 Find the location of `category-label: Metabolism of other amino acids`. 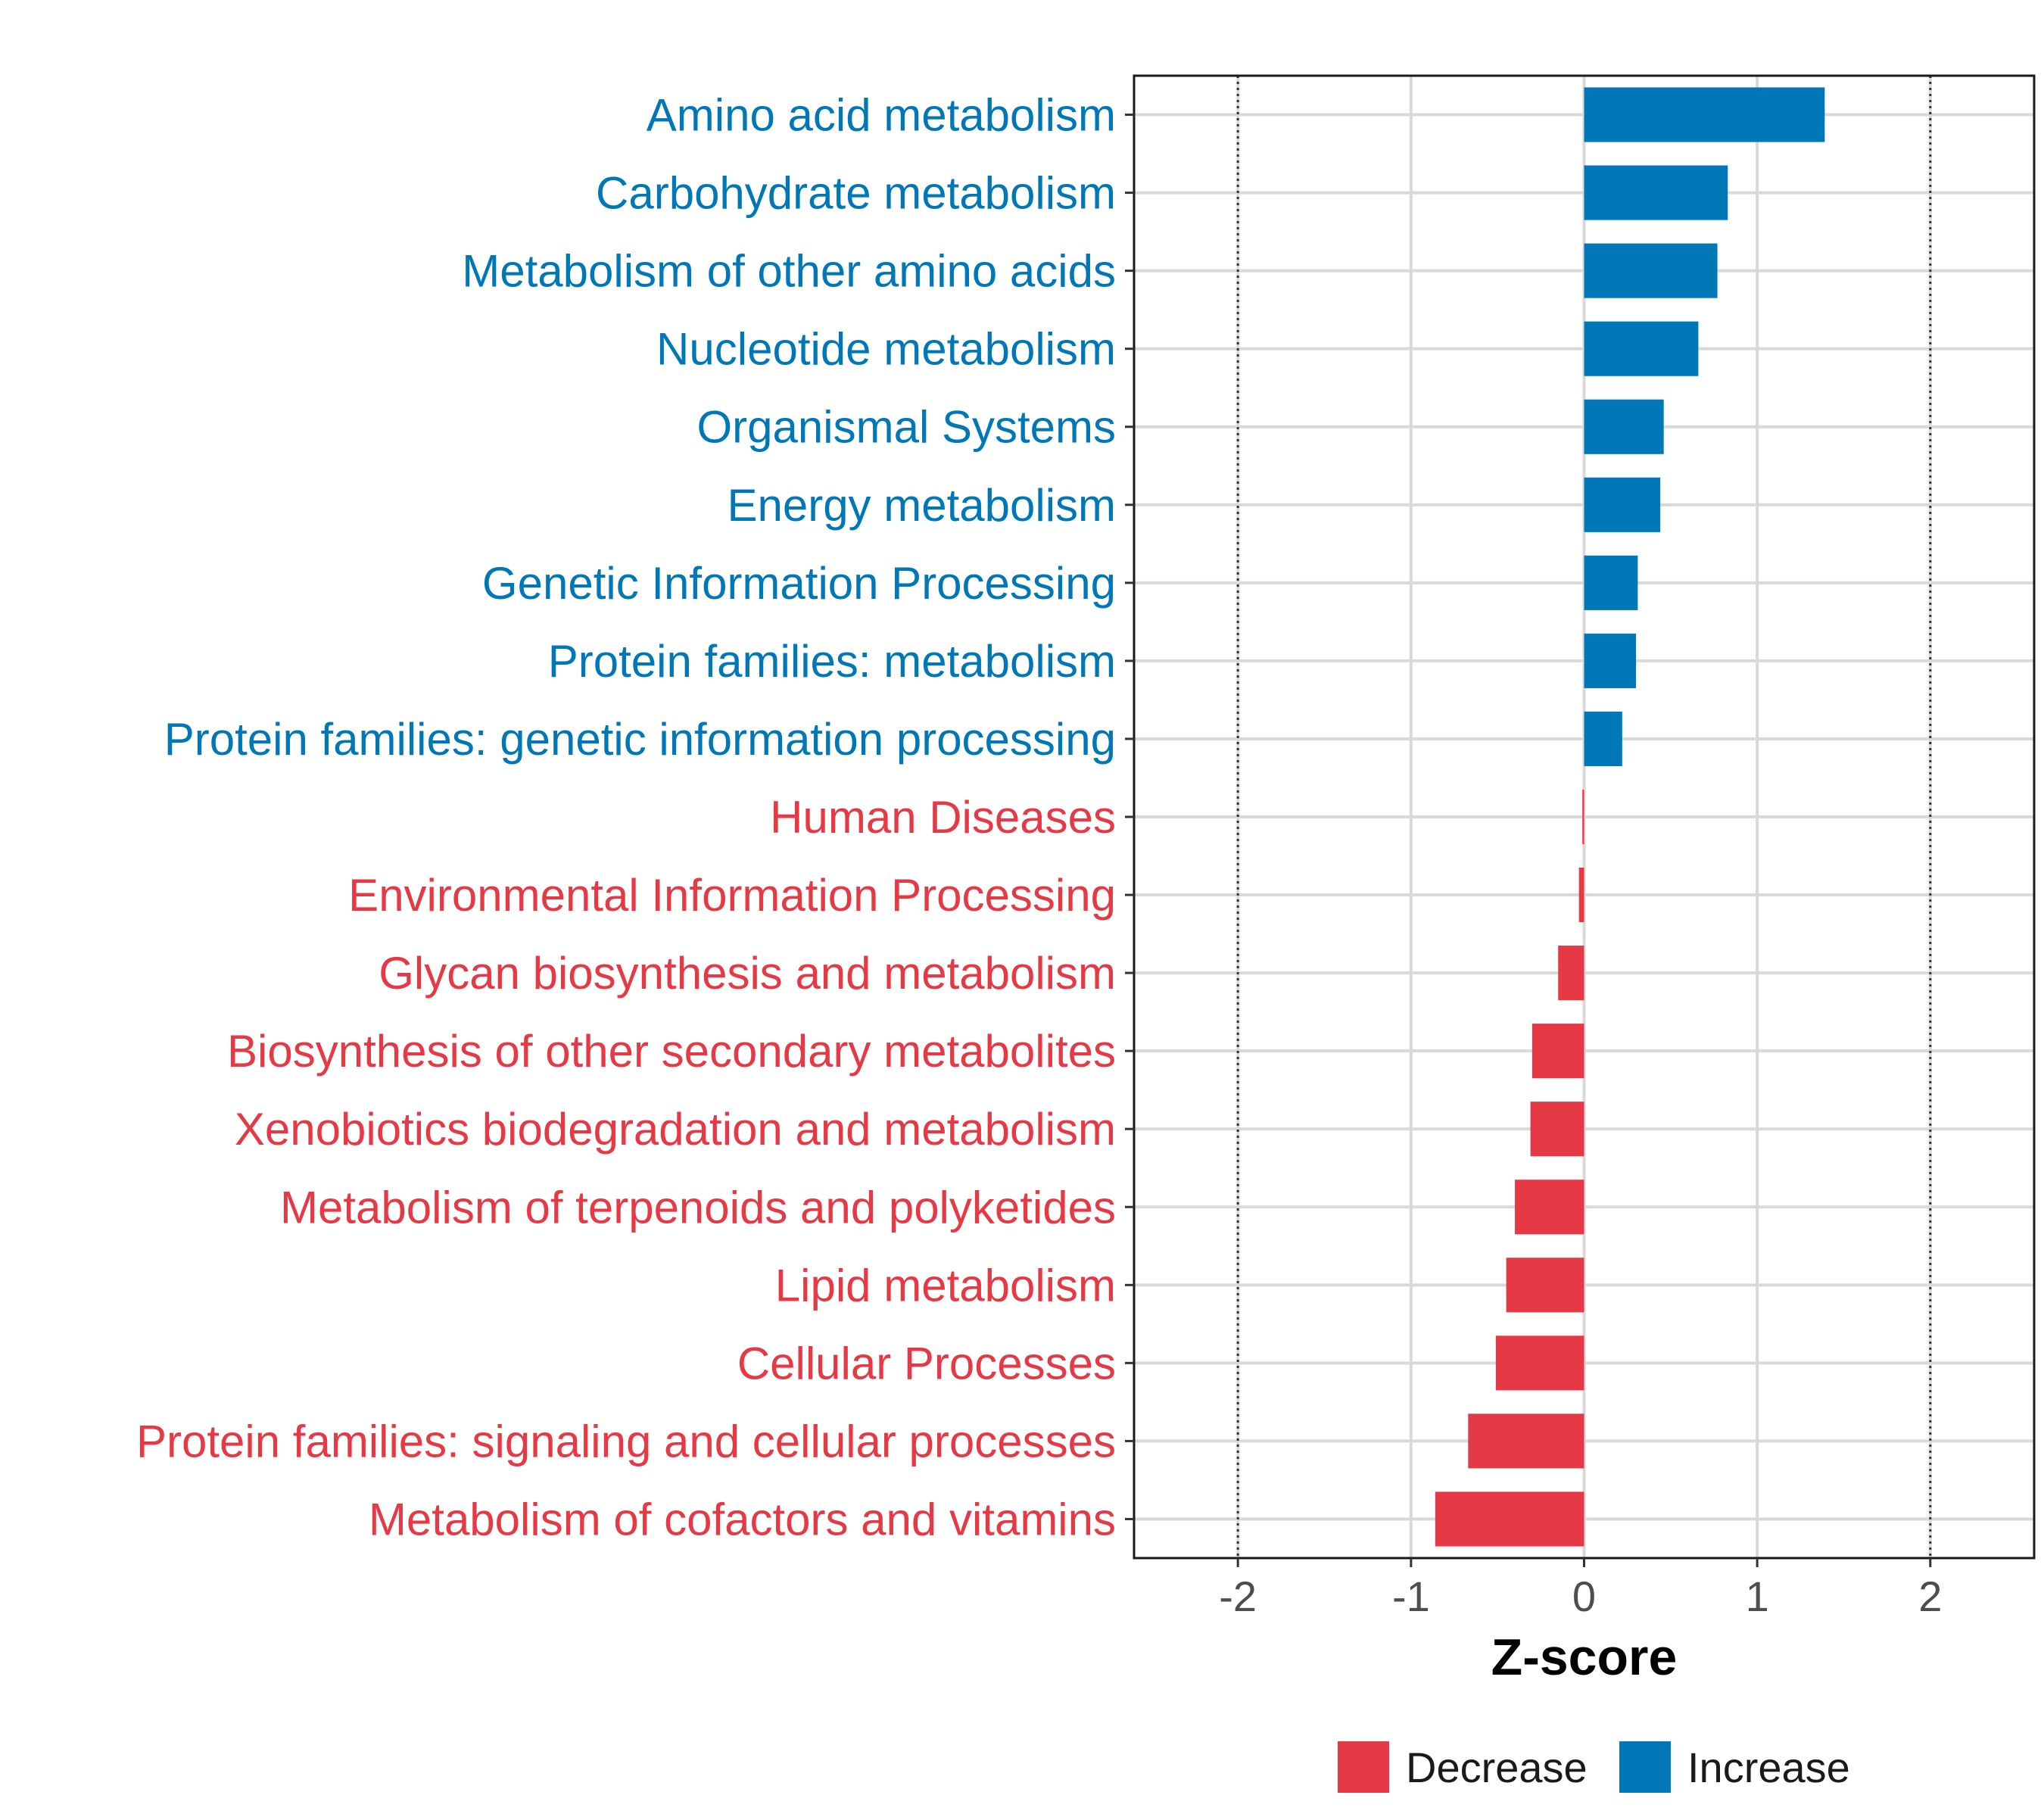

category-label: Metabolism of other amino acids is located at coordinates (789, 271).